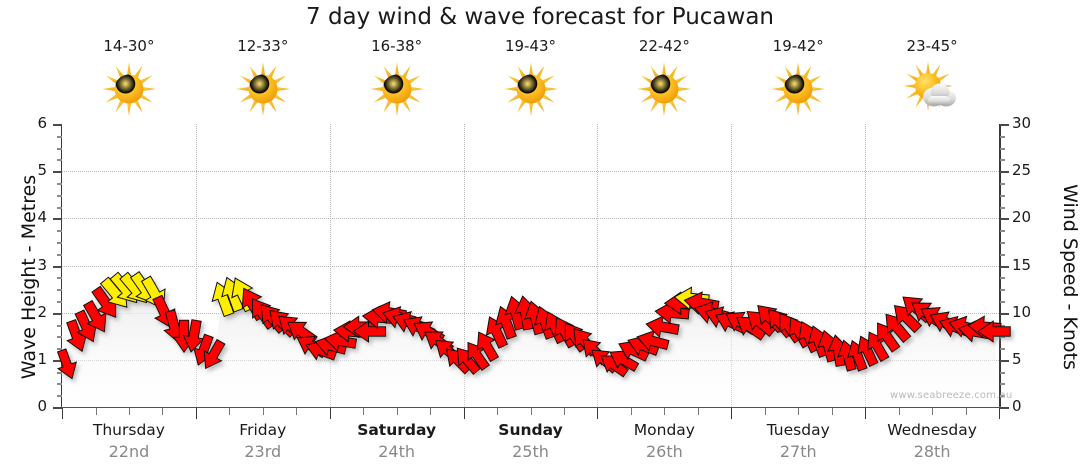  I want to click on day-temperature-range: 16-38°, so click(397, 46).